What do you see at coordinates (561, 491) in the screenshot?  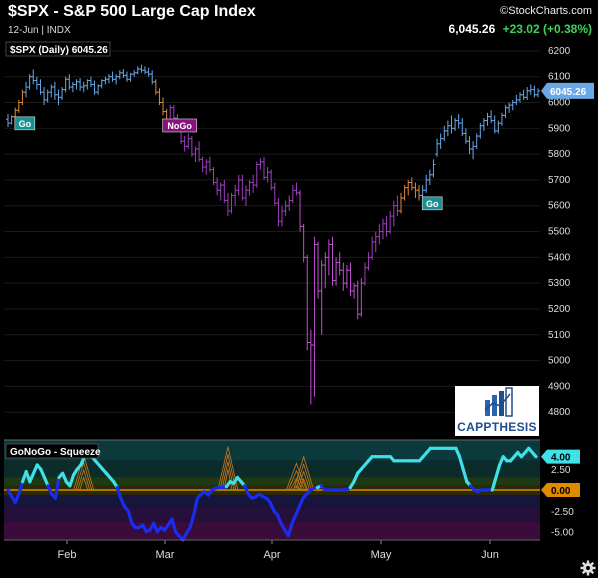 I see `osc-tag-text: 0.00` at bounding box center [561, 491].